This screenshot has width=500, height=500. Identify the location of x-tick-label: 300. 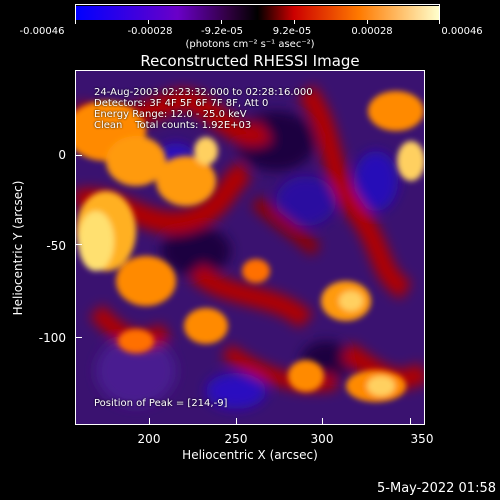
(322, 439).